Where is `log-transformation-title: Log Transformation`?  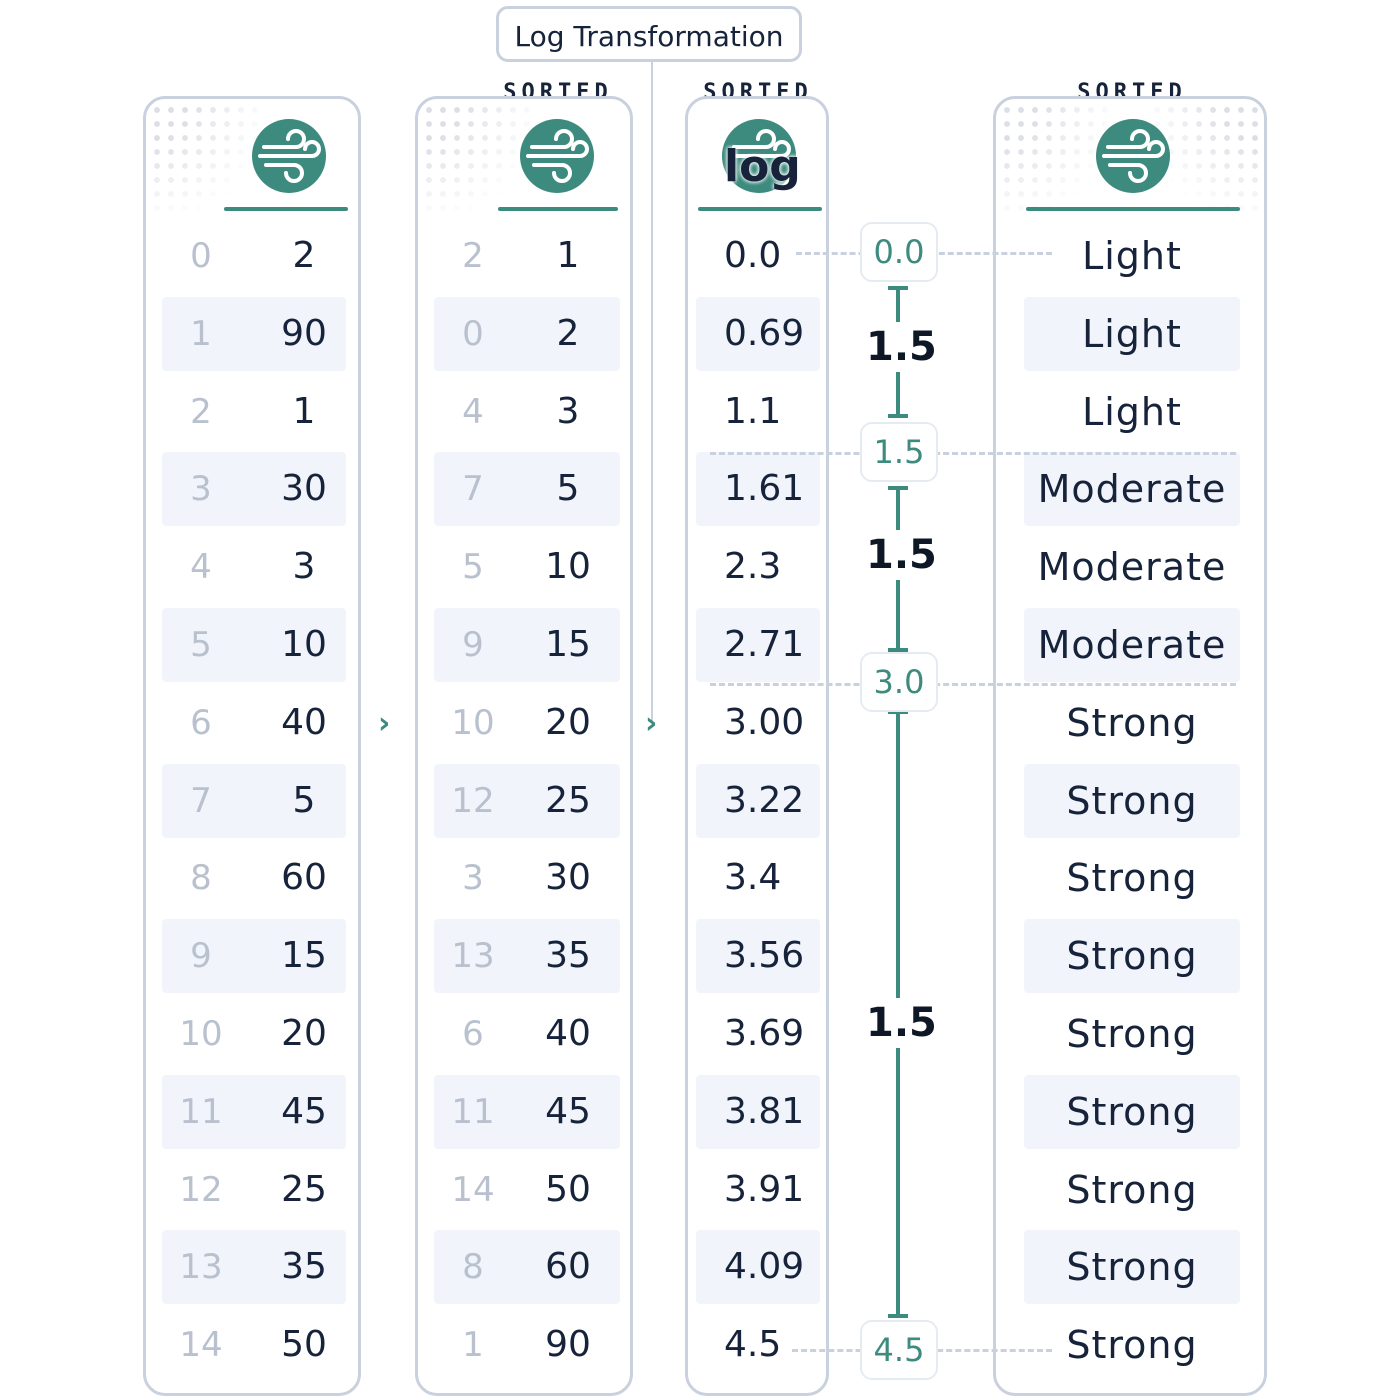 log-transformation-title: Log Transformation is located at coordinates (649, 34).